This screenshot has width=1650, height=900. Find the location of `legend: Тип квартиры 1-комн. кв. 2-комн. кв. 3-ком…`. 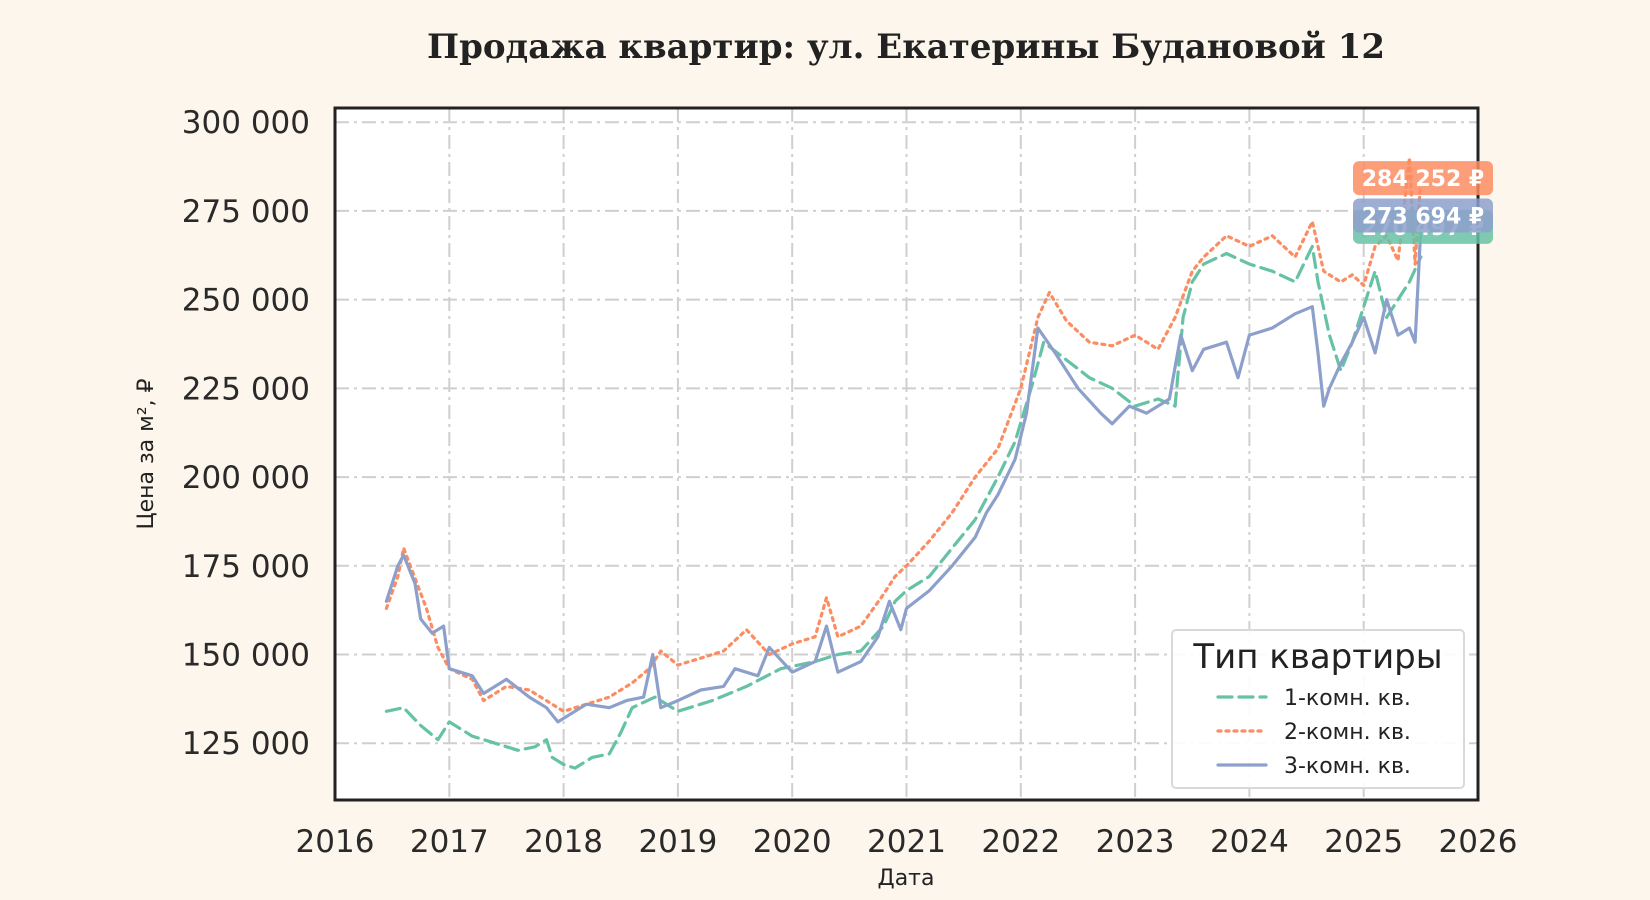

legend: Тип квартиры 1-комн. кв. 2-комн. кв. 3-ком… is located at coordinates (1318, 709).